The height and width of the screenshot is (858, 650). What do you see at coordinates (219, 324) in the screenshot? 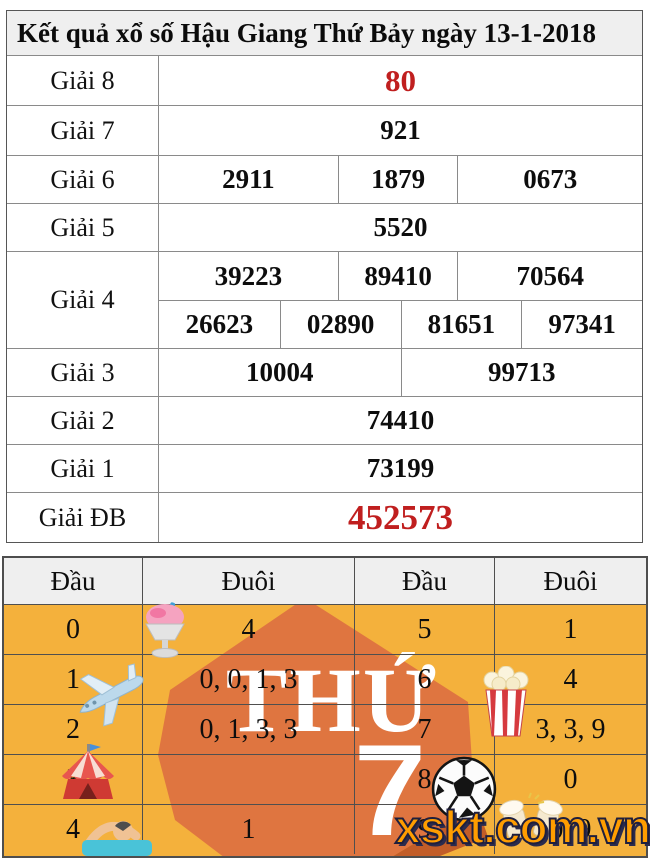
I see `prize-value: 26623` at bounding box center [219, 324].